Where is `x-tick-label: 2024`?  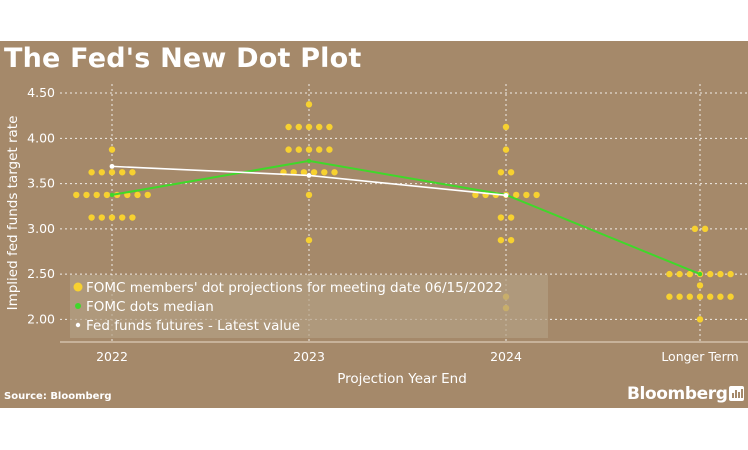 x-tick-label: 2024 is located at coordinates (506, 356).